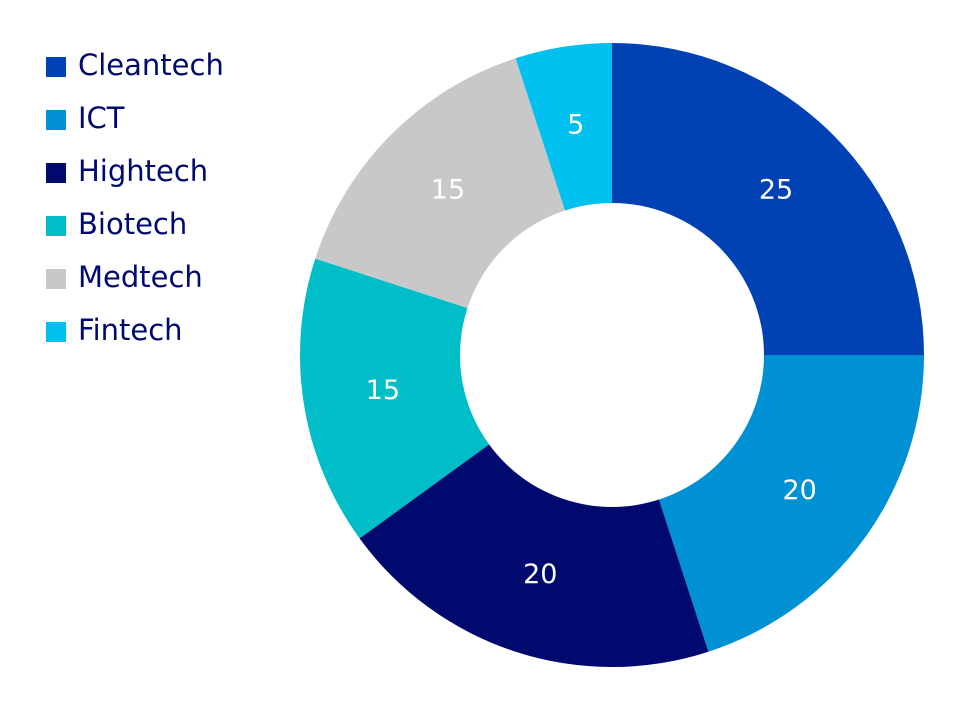  Describe the element at coordinates (776, 189) in the screenshot. I see `value-label: 25` at that location.